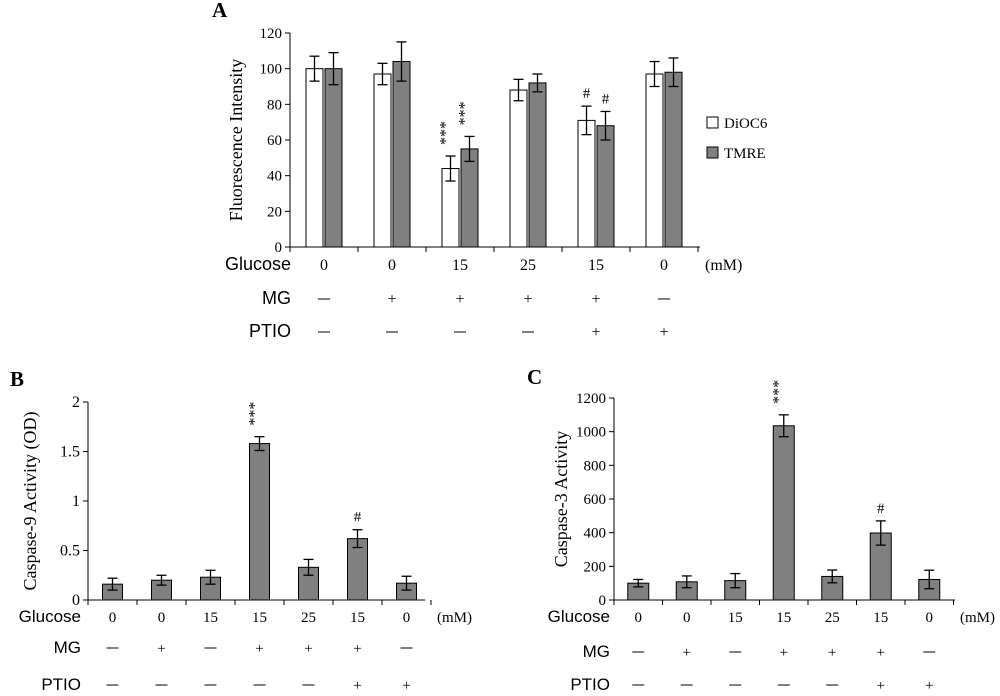 The width and height of the screenshot is (1000, 696). What do you see at coordinates (274, 105) in the screenshot?
I see `y-tick-label: 80` at bounding box center [274, 105].